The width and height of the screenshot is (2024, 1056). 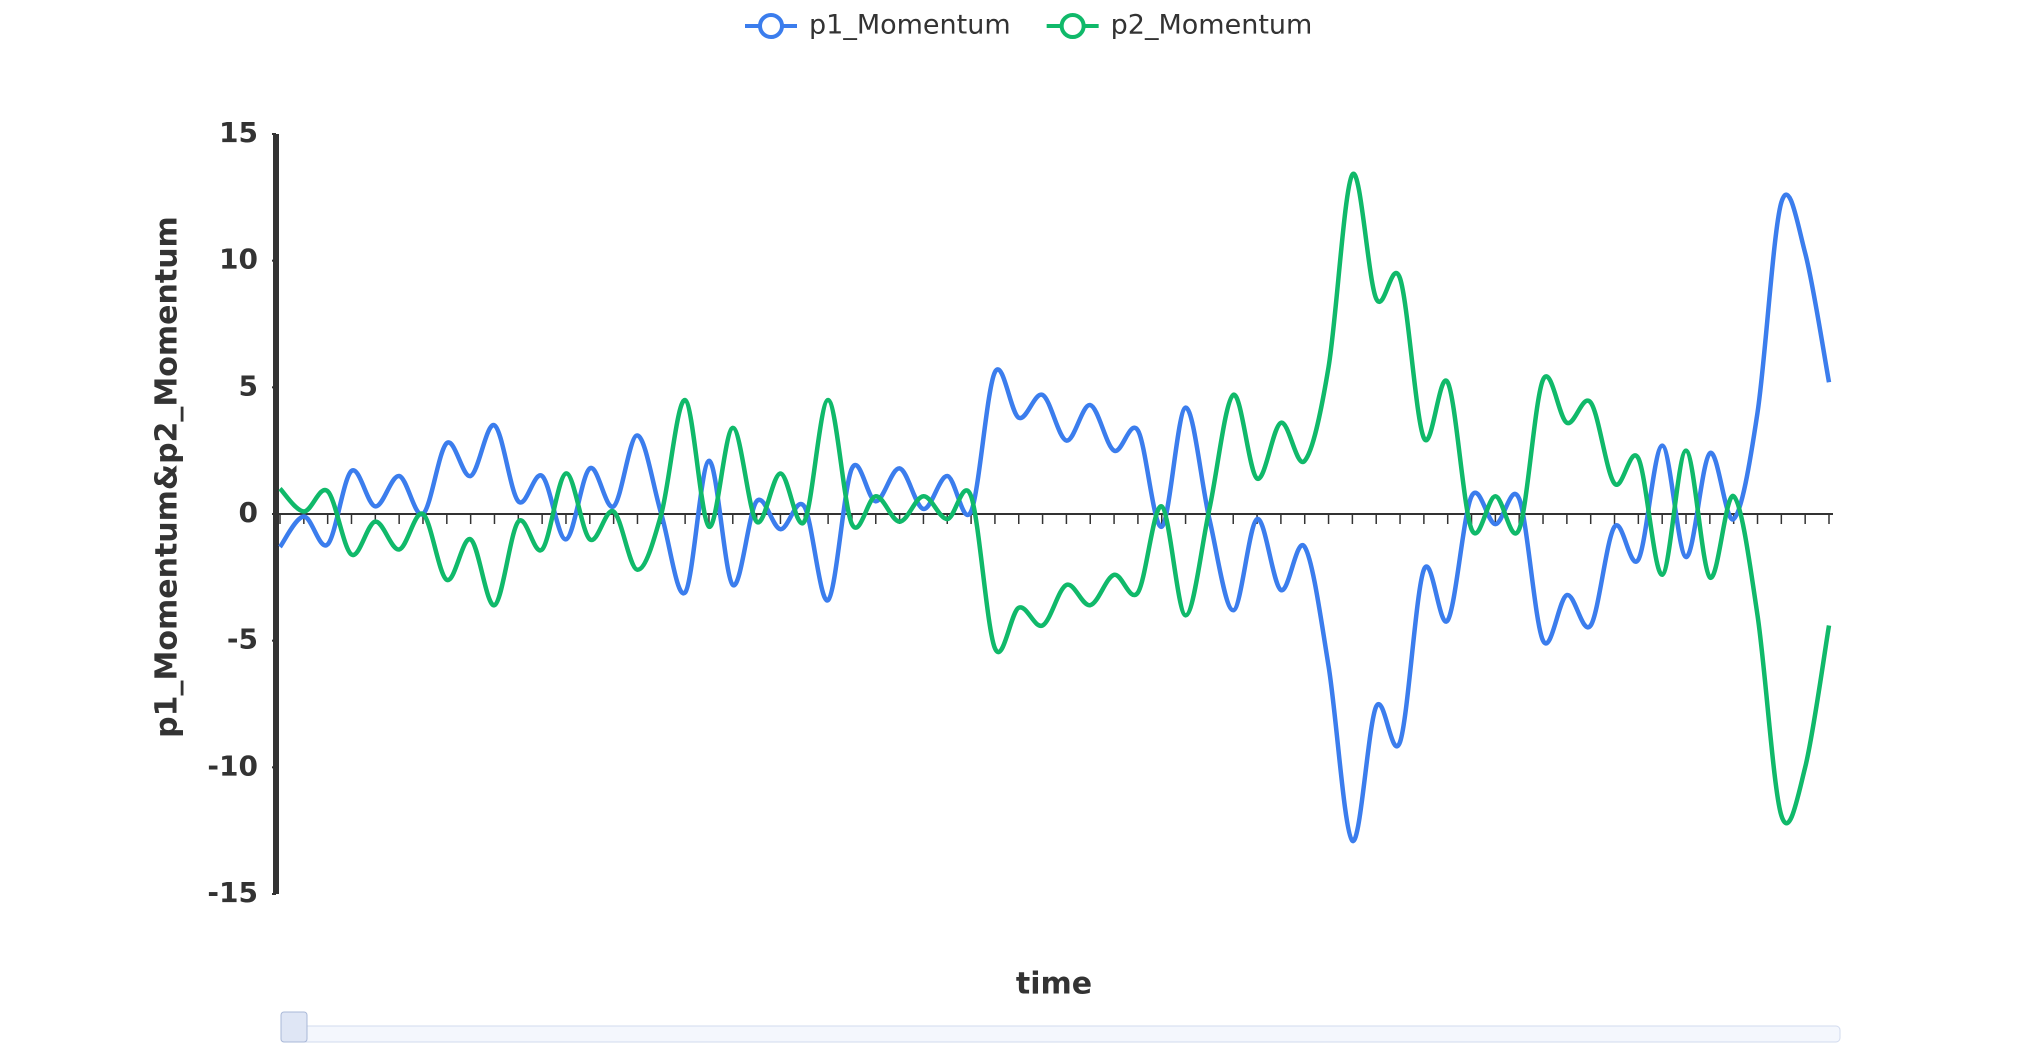 What do you see at coordinates (248, 512) in the screenshot?
I see `y-tick-label: 0` at bounding box center [248, 512].